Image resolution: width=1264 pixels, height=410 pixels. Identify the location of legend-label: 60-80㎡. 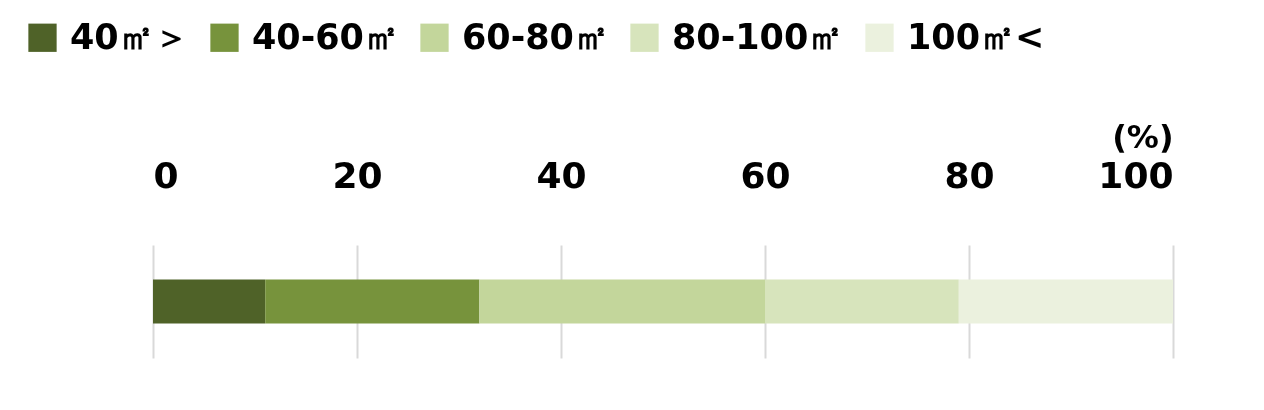
(535, 36).